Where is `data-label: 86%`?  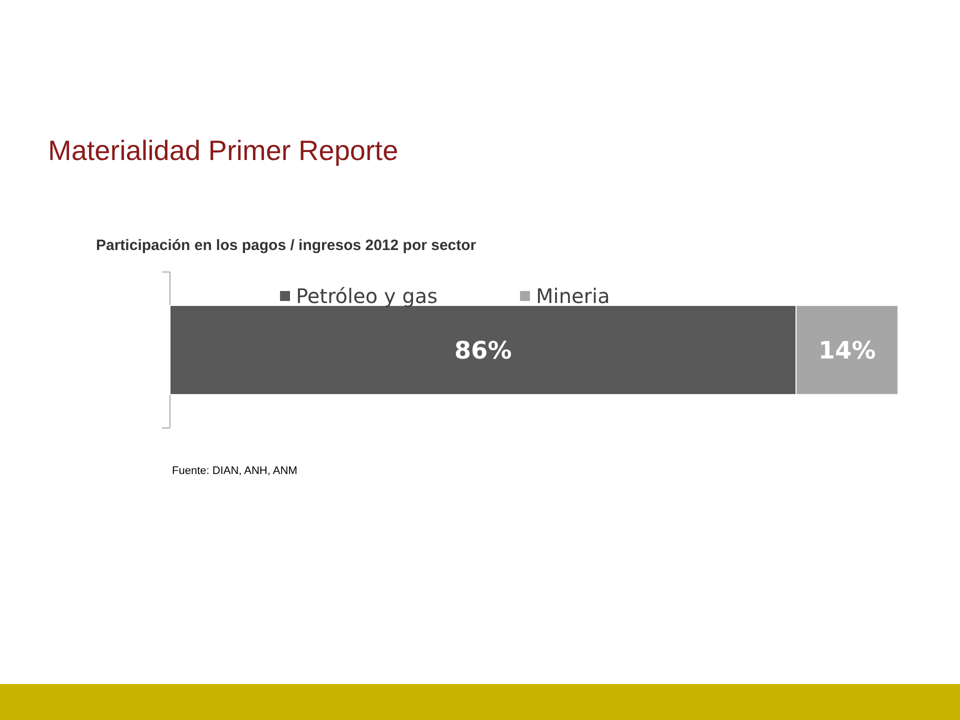
data-label: 86% is located at coordinates (483, 350).